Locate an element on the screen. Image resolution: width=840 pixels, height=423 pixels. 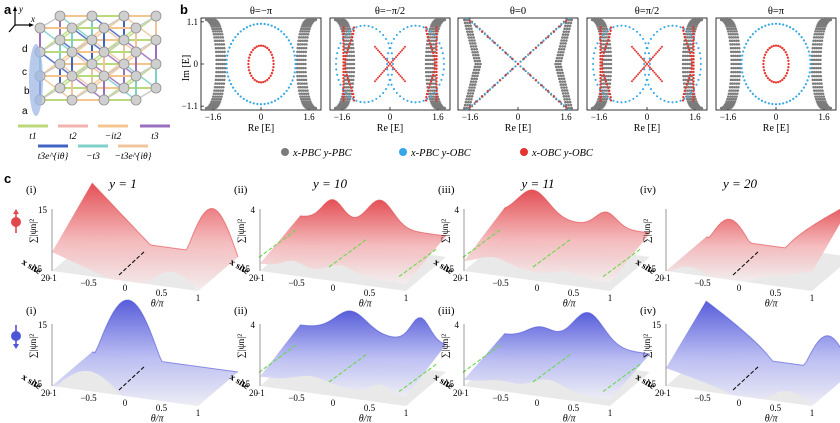
ridge-line is located at coordinates (165, 336).